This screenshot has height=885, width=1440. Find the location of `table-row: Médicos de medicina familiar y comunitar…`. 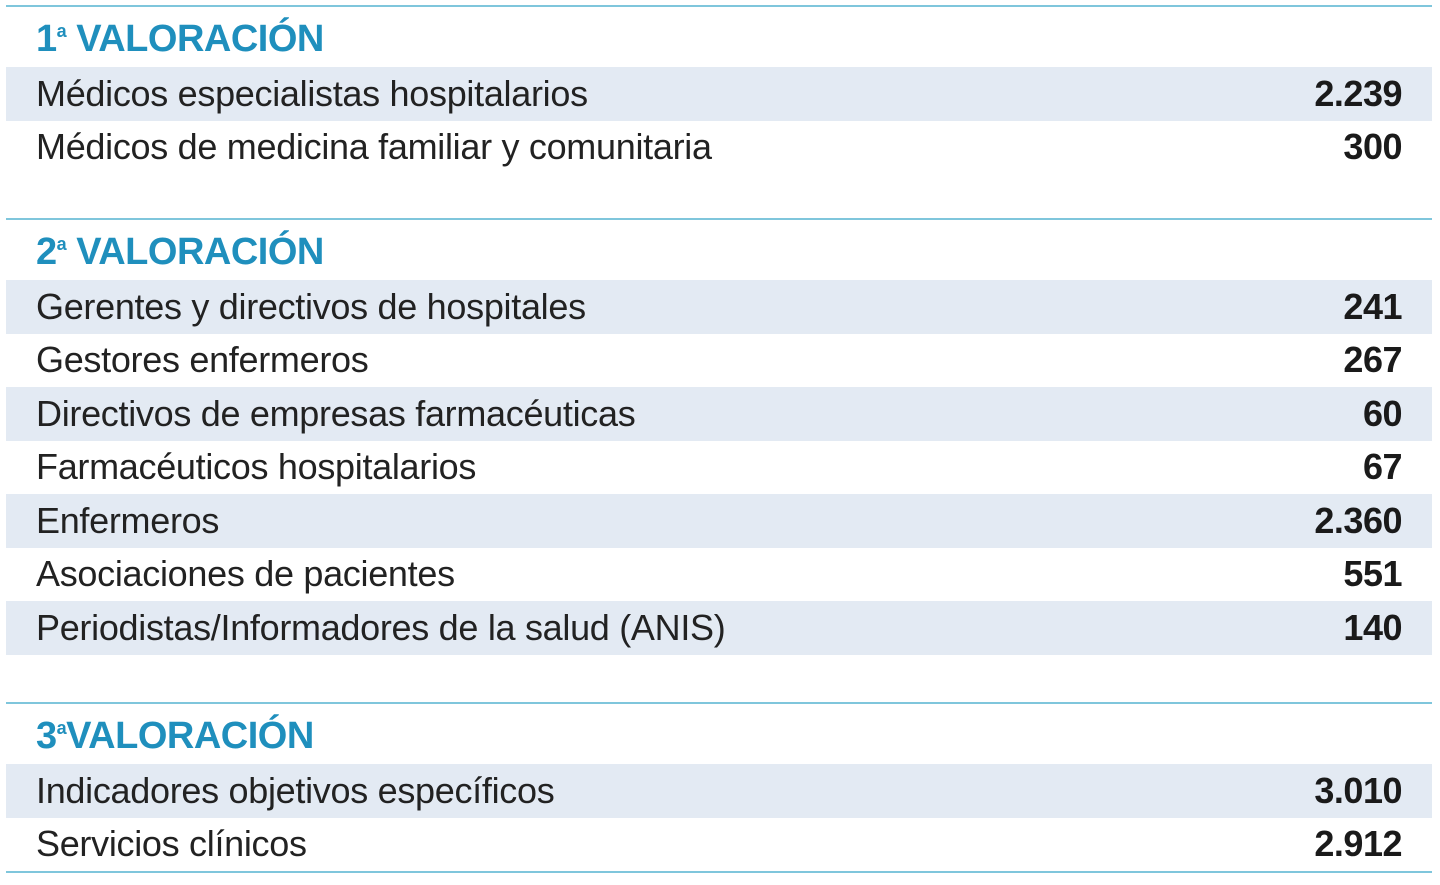

table-row: Médicos de medicina familiar y comunitar… is located at coordinates (719, 148).